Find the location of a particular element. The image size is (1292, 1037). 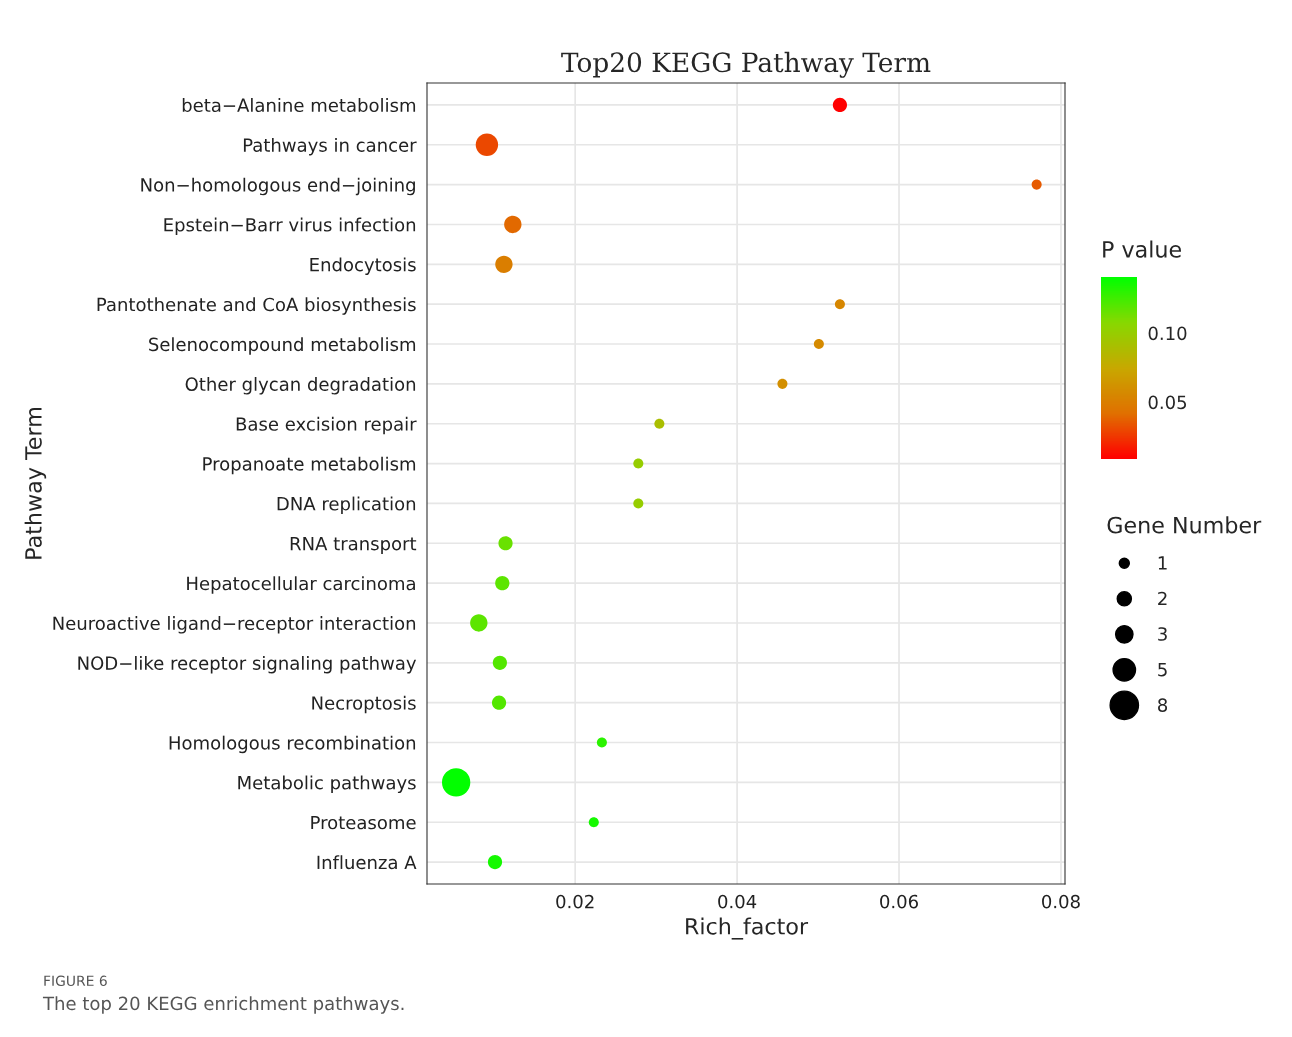

y-tick-label: NOD−like receptor signaling pathway is located at coordinates (247, 664).